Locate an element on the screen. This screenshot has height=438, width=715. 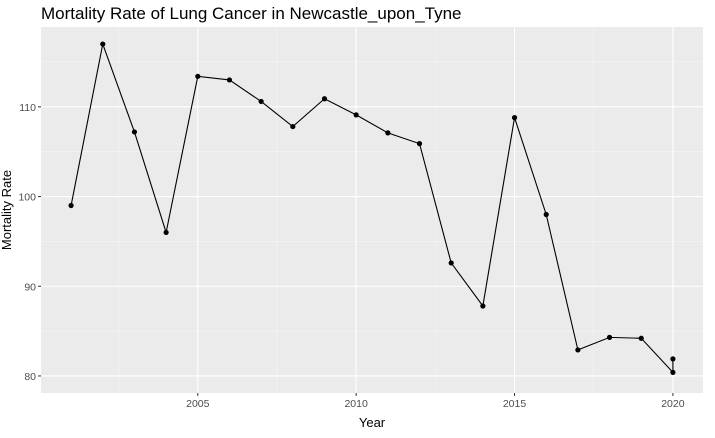
x-axis: 2005 2010 2015 2020 is located at coordinates (435, 401).